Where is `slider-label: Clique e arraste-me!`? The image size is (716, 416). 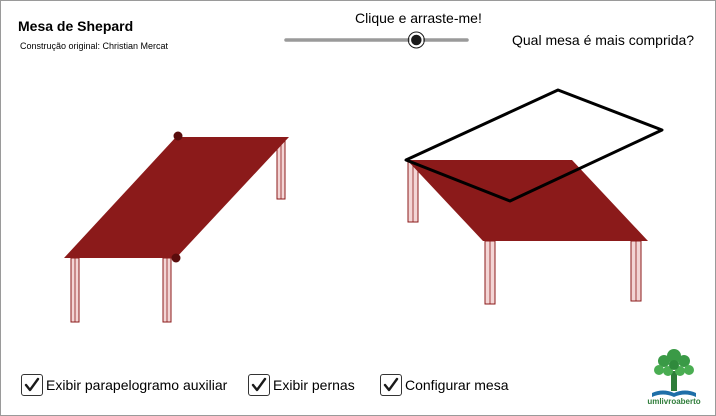 slider-label: Clique e arraste-me! is located at coordinates (418, 18).